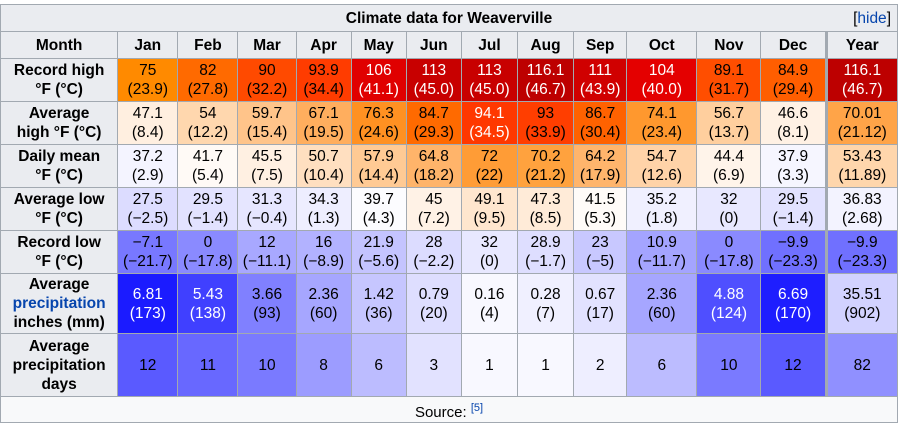  What do you see at coordinates (378, 123) in the screenshot?
I see `cell-average-high-may: 76.3 (24.6)` at bounding box center [378, 123].